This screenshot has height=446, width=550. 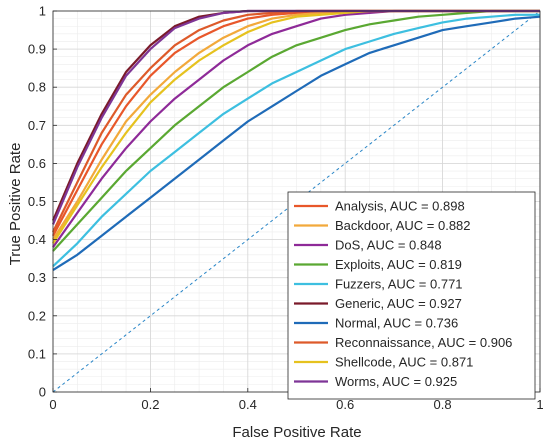 What do you see at coordinates (398, 264) in the screenshot?
I see `legend-entry: Exploits, AUC = 0.819` at bounding box center [398, 264].